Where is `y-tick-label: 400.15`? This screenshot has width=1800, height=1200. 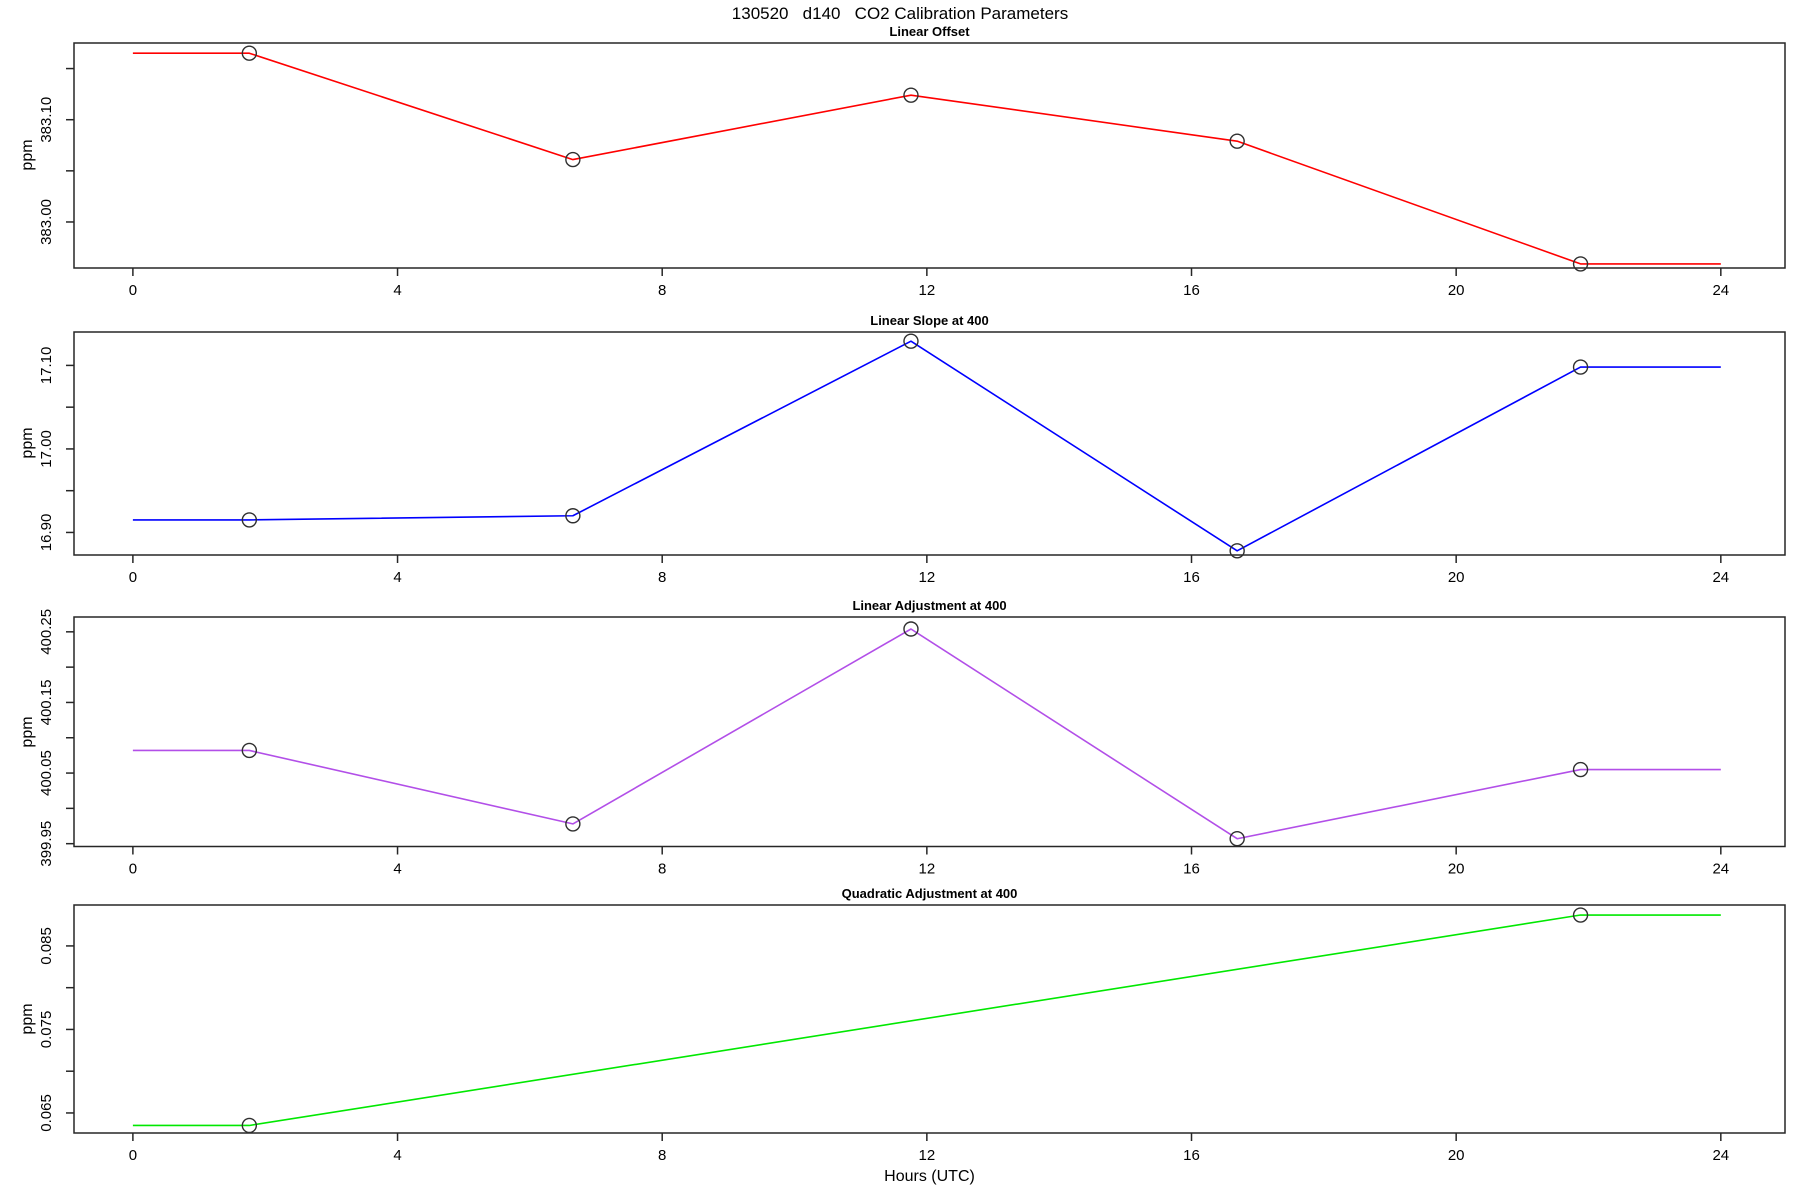 y-tick-label: 400.15 is located at coordinates (46, 702).